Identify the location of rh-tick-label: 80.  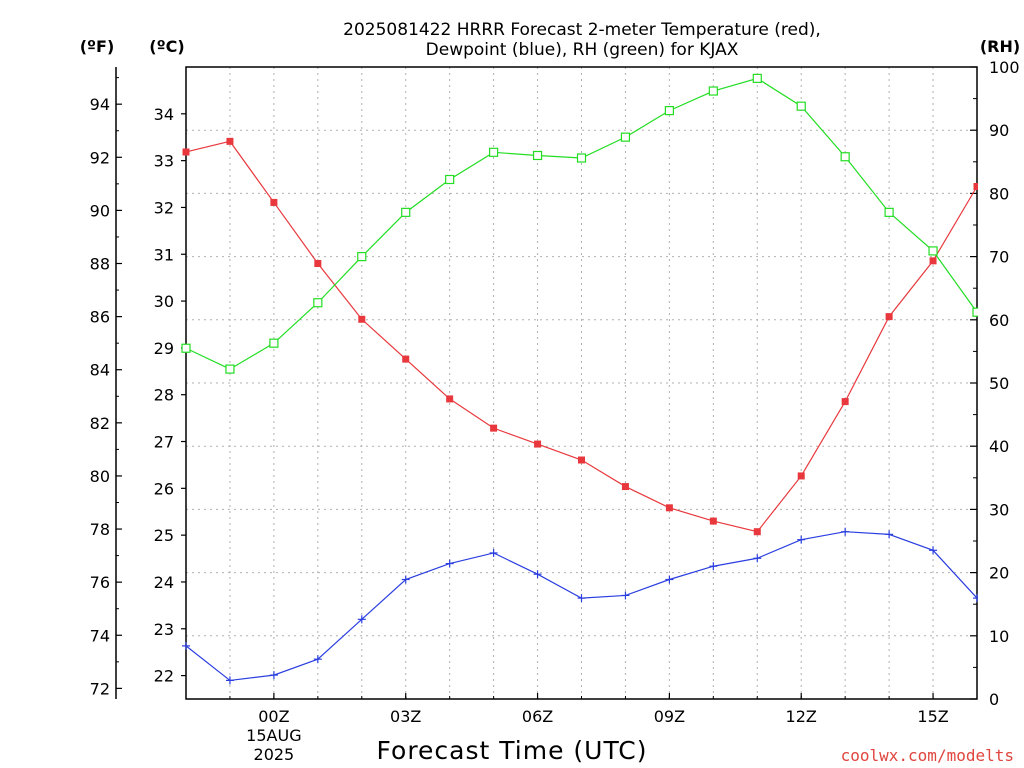
(999, 193).